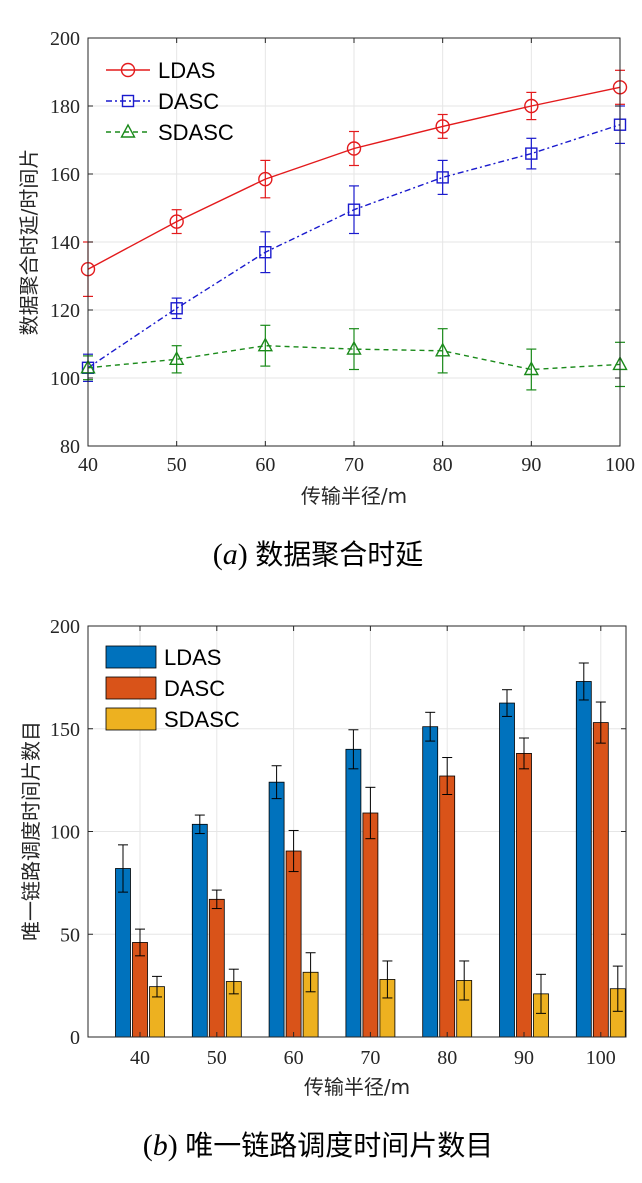  Describe the element at coordinates (140, 1058) in the screenshot. I see `chart-b-xtick-label: 40` at that location.